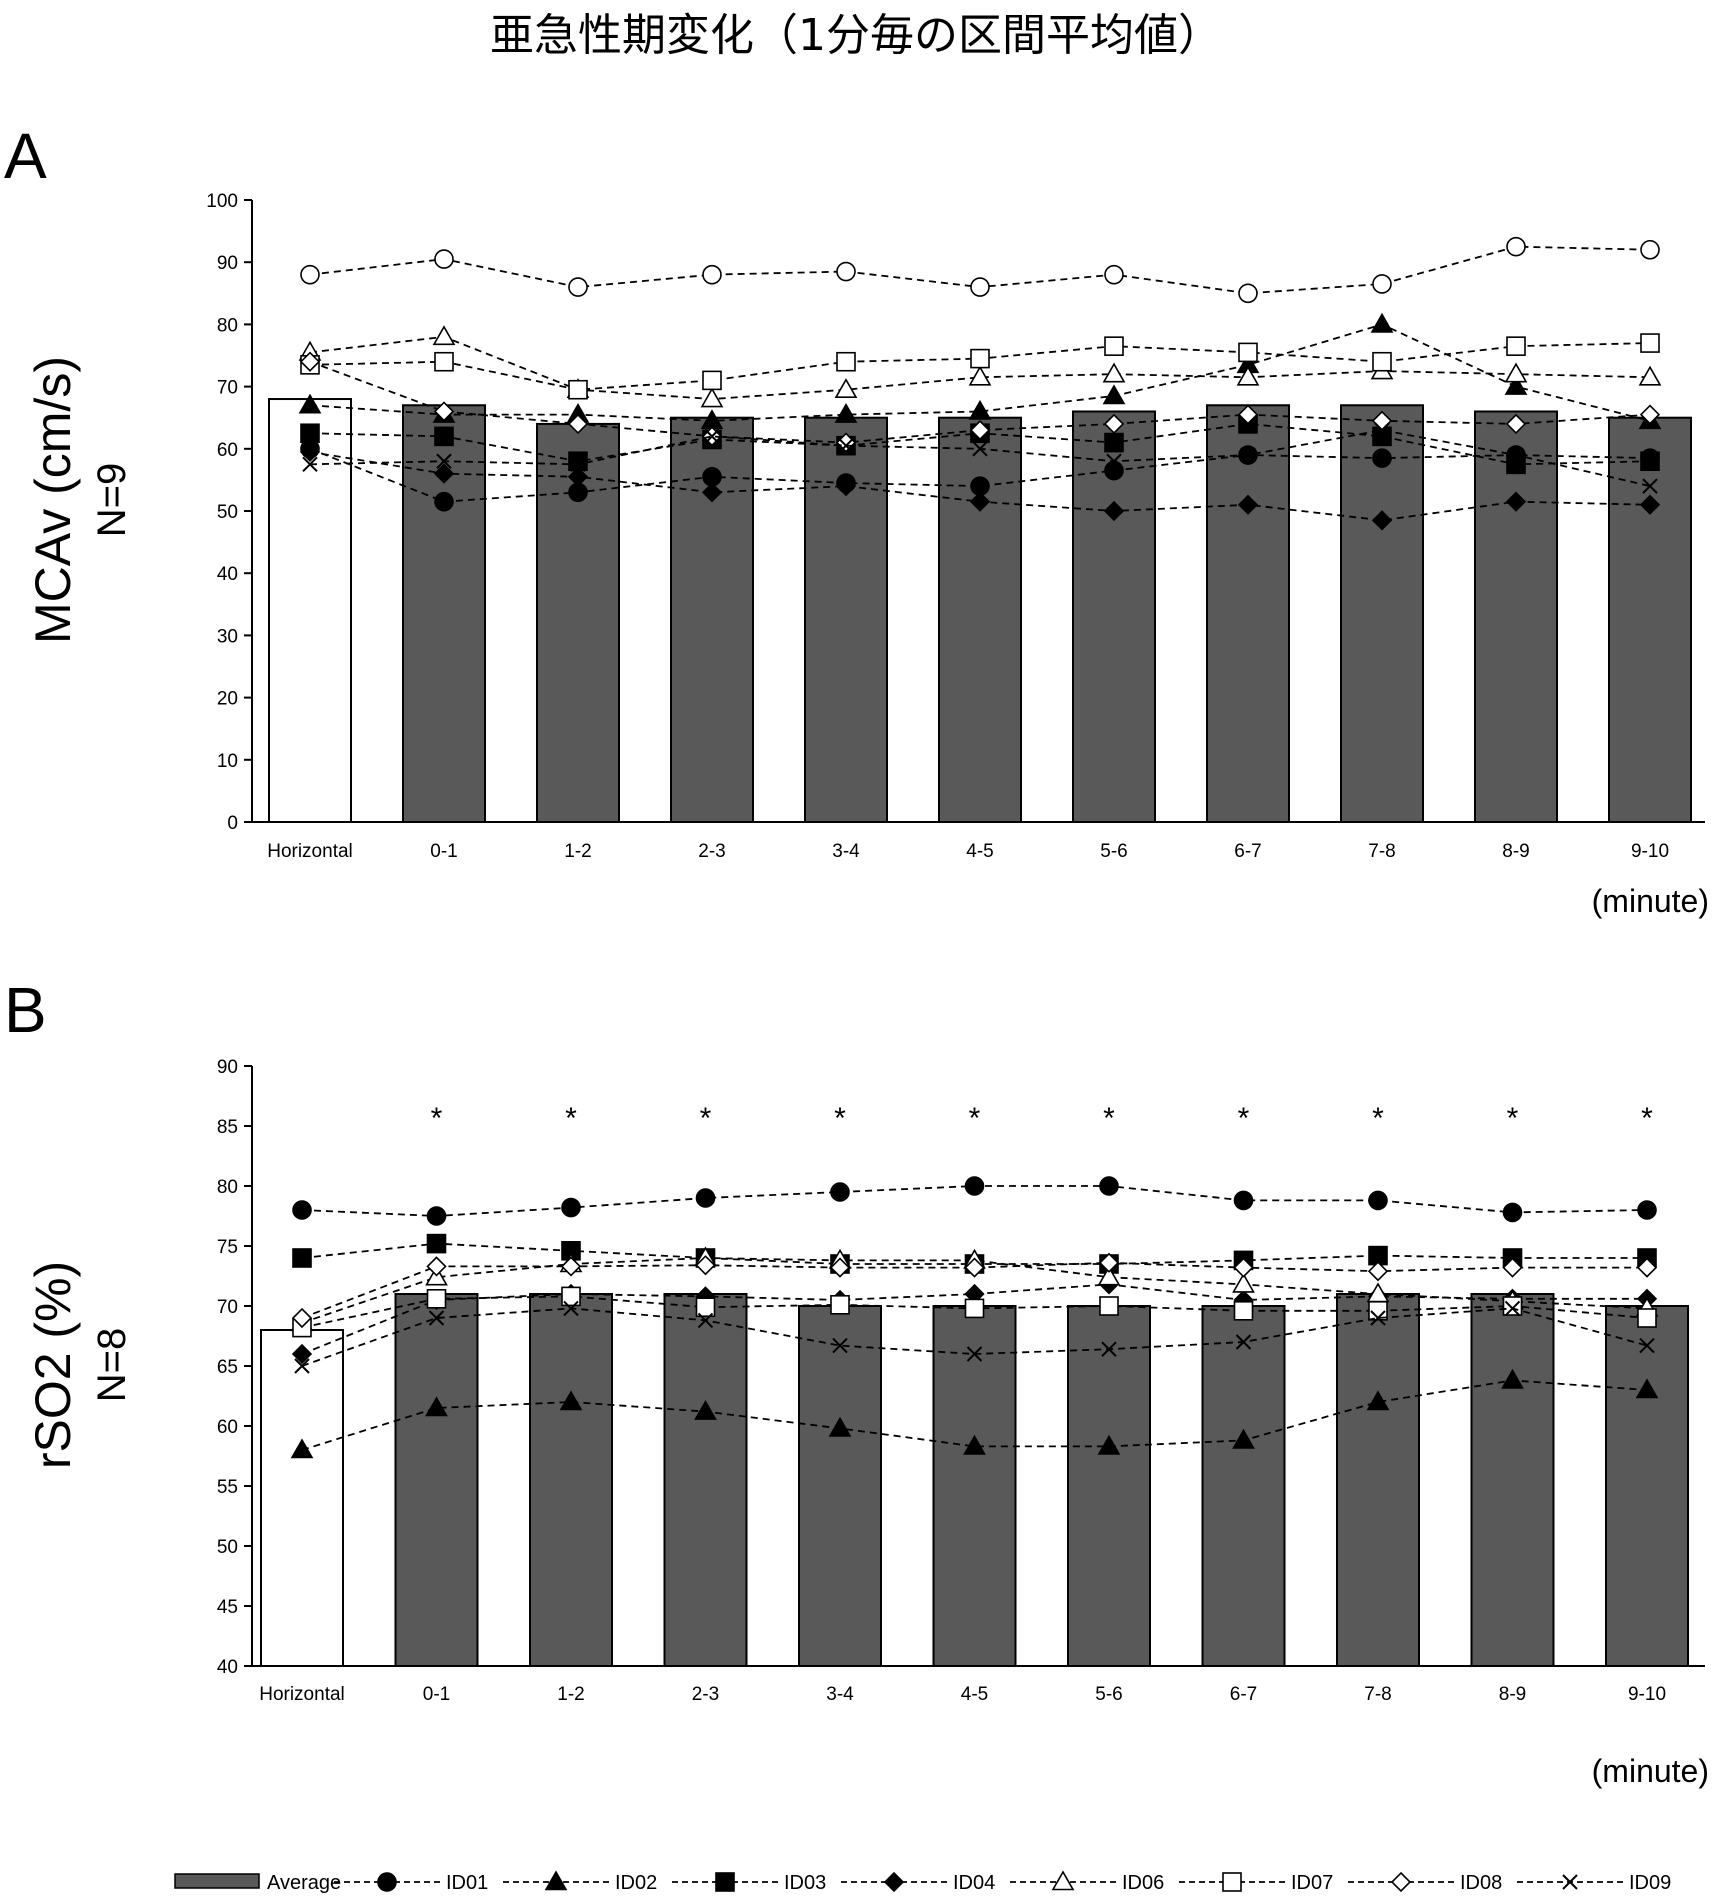  I want to click on legend-swatch, so click(217, 1881).